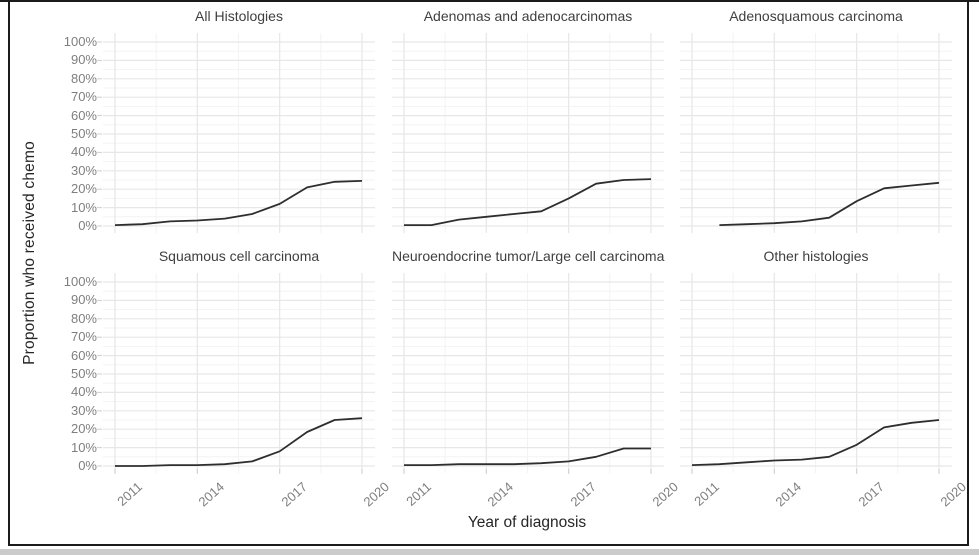  What do you see at coordinates (239, 16) in the screenshot?
I see `panel-title: All Histologies` at bounding box center [239, 16].